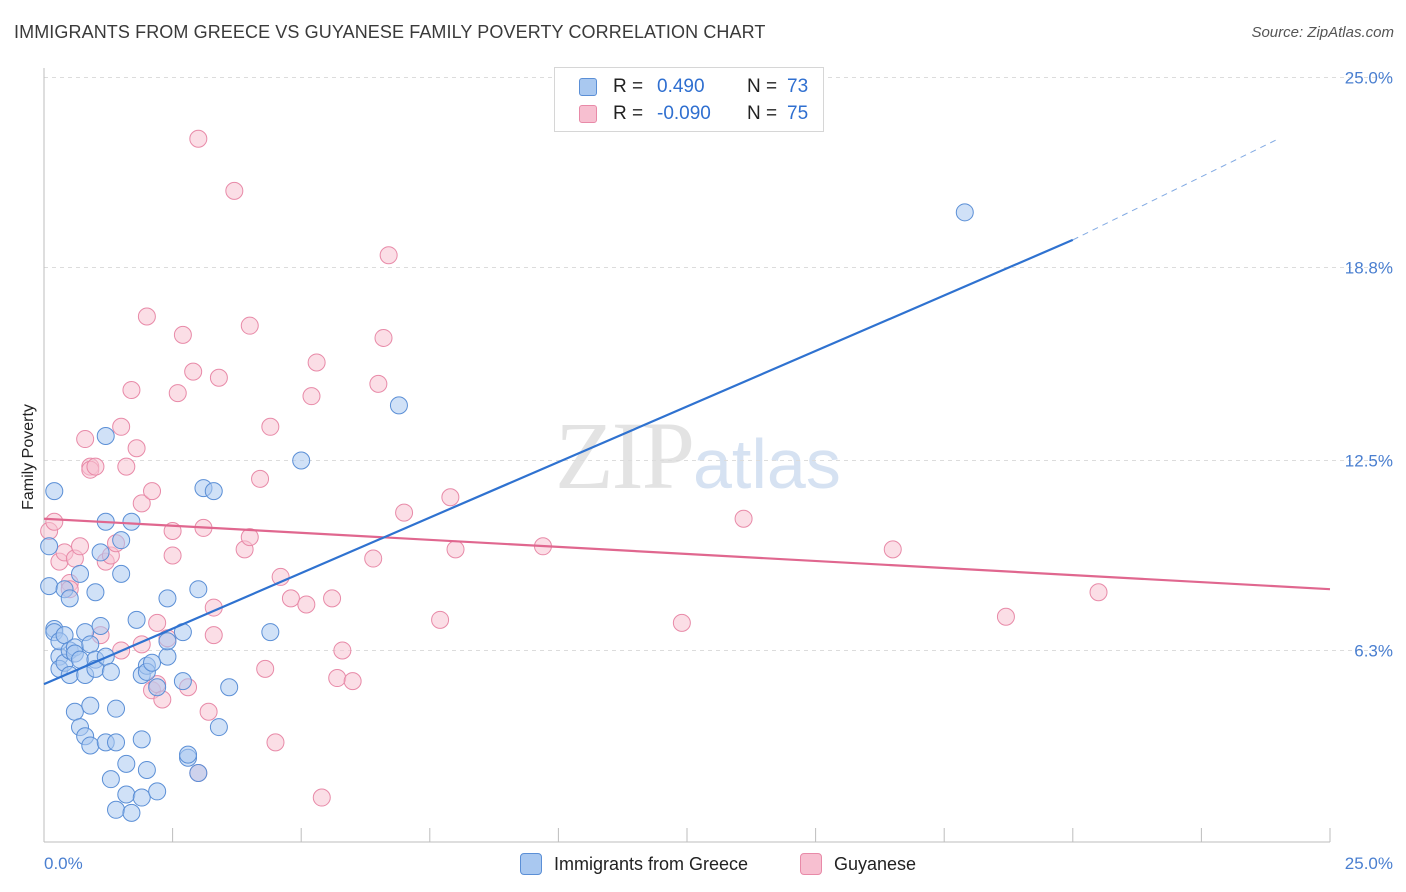  What do you see at coordinates (681, 86) in the screenshot?
I see `legend-r-value: 0.490` at bounding box center [681, 86].